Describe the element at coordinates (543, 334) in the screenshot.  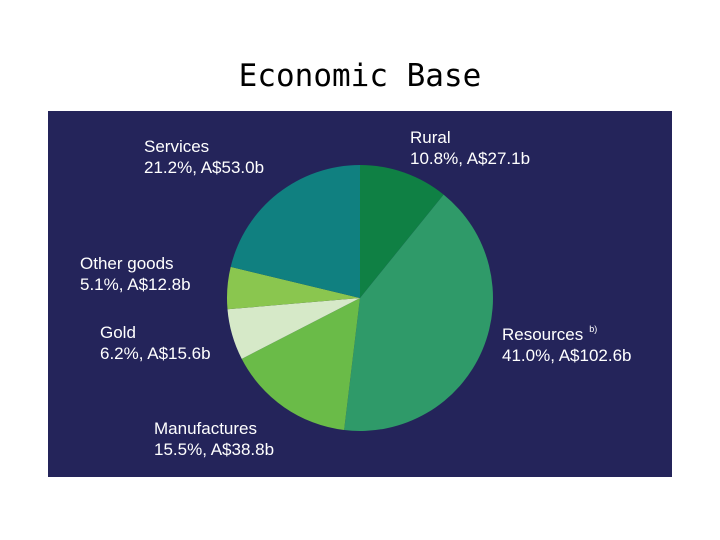
I see `slice-name-resources: Resources` at that location.